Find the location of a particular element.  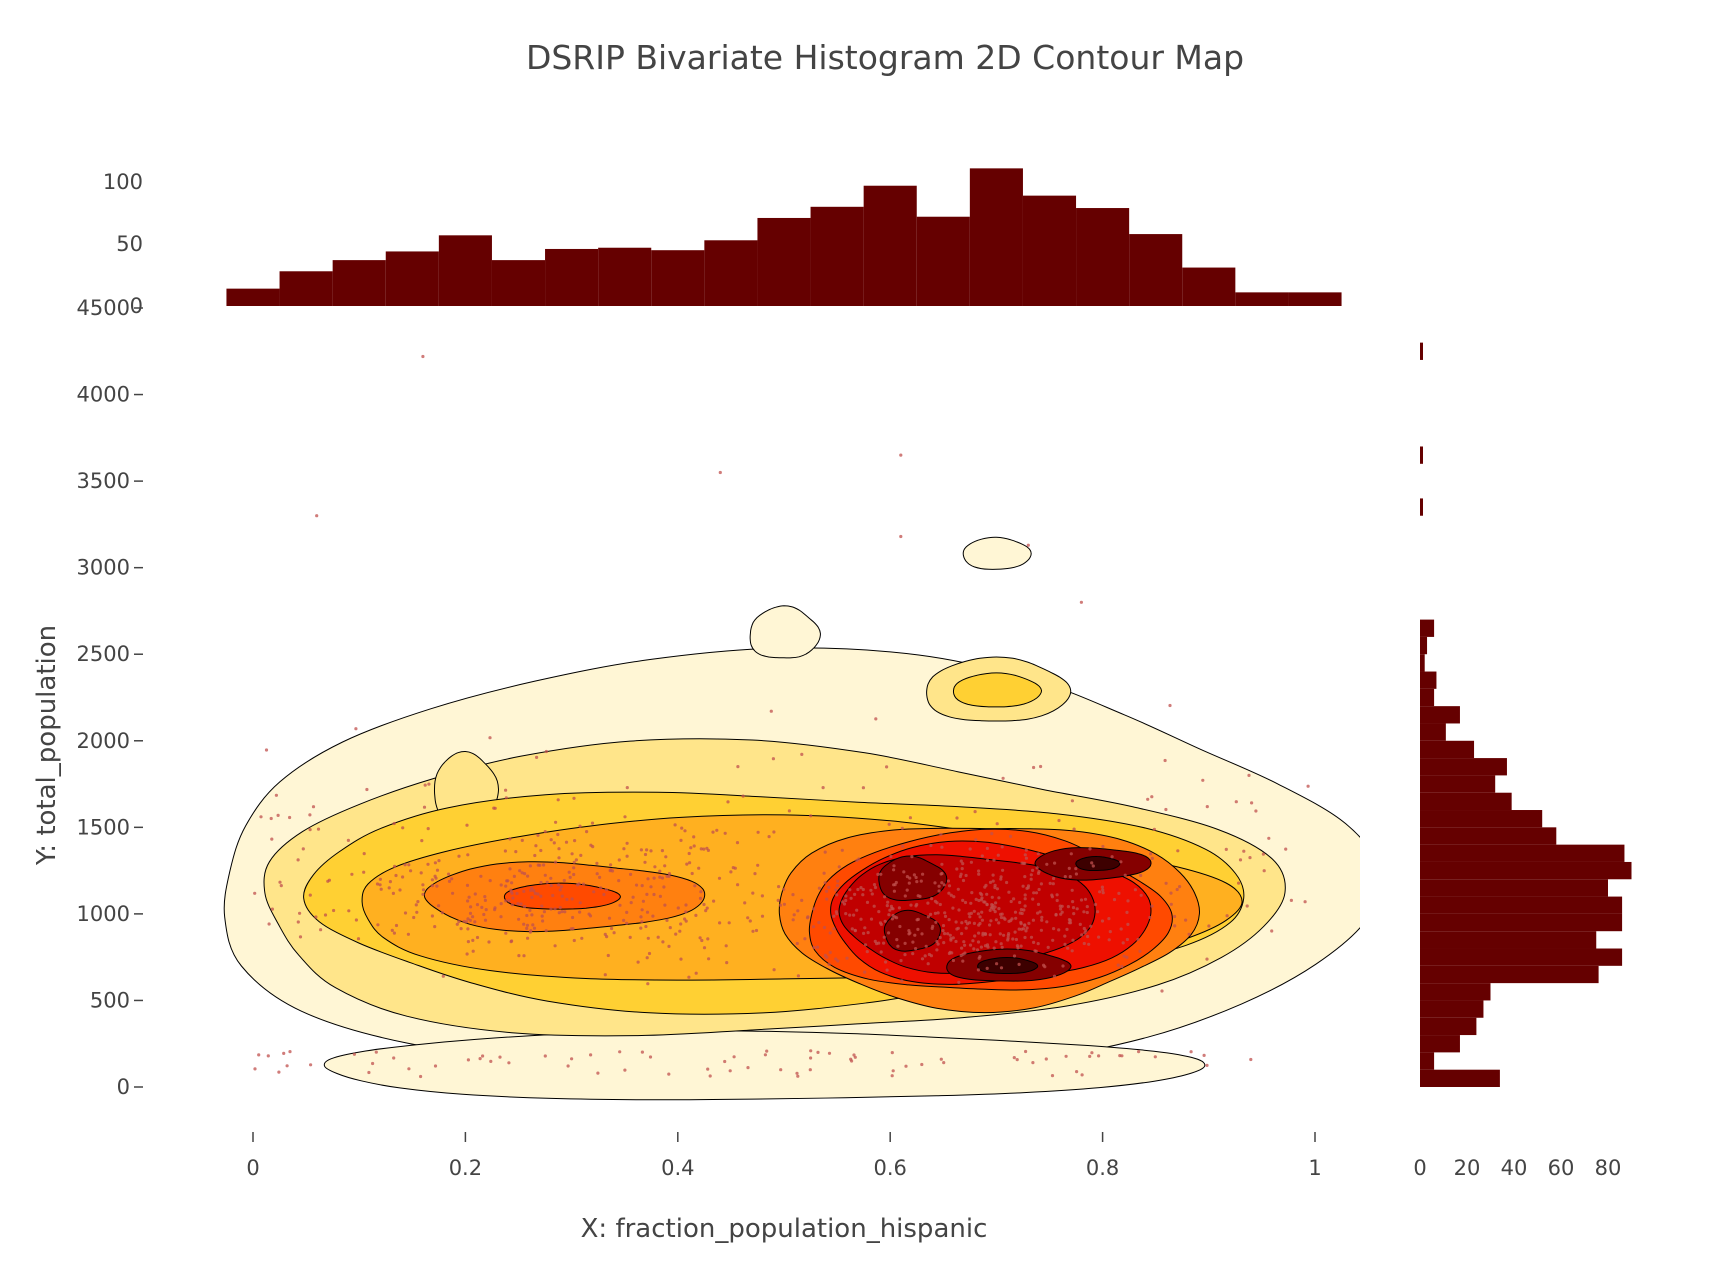

right-histogram-tick-label: 40 is located at coordinates (1514, 1168).